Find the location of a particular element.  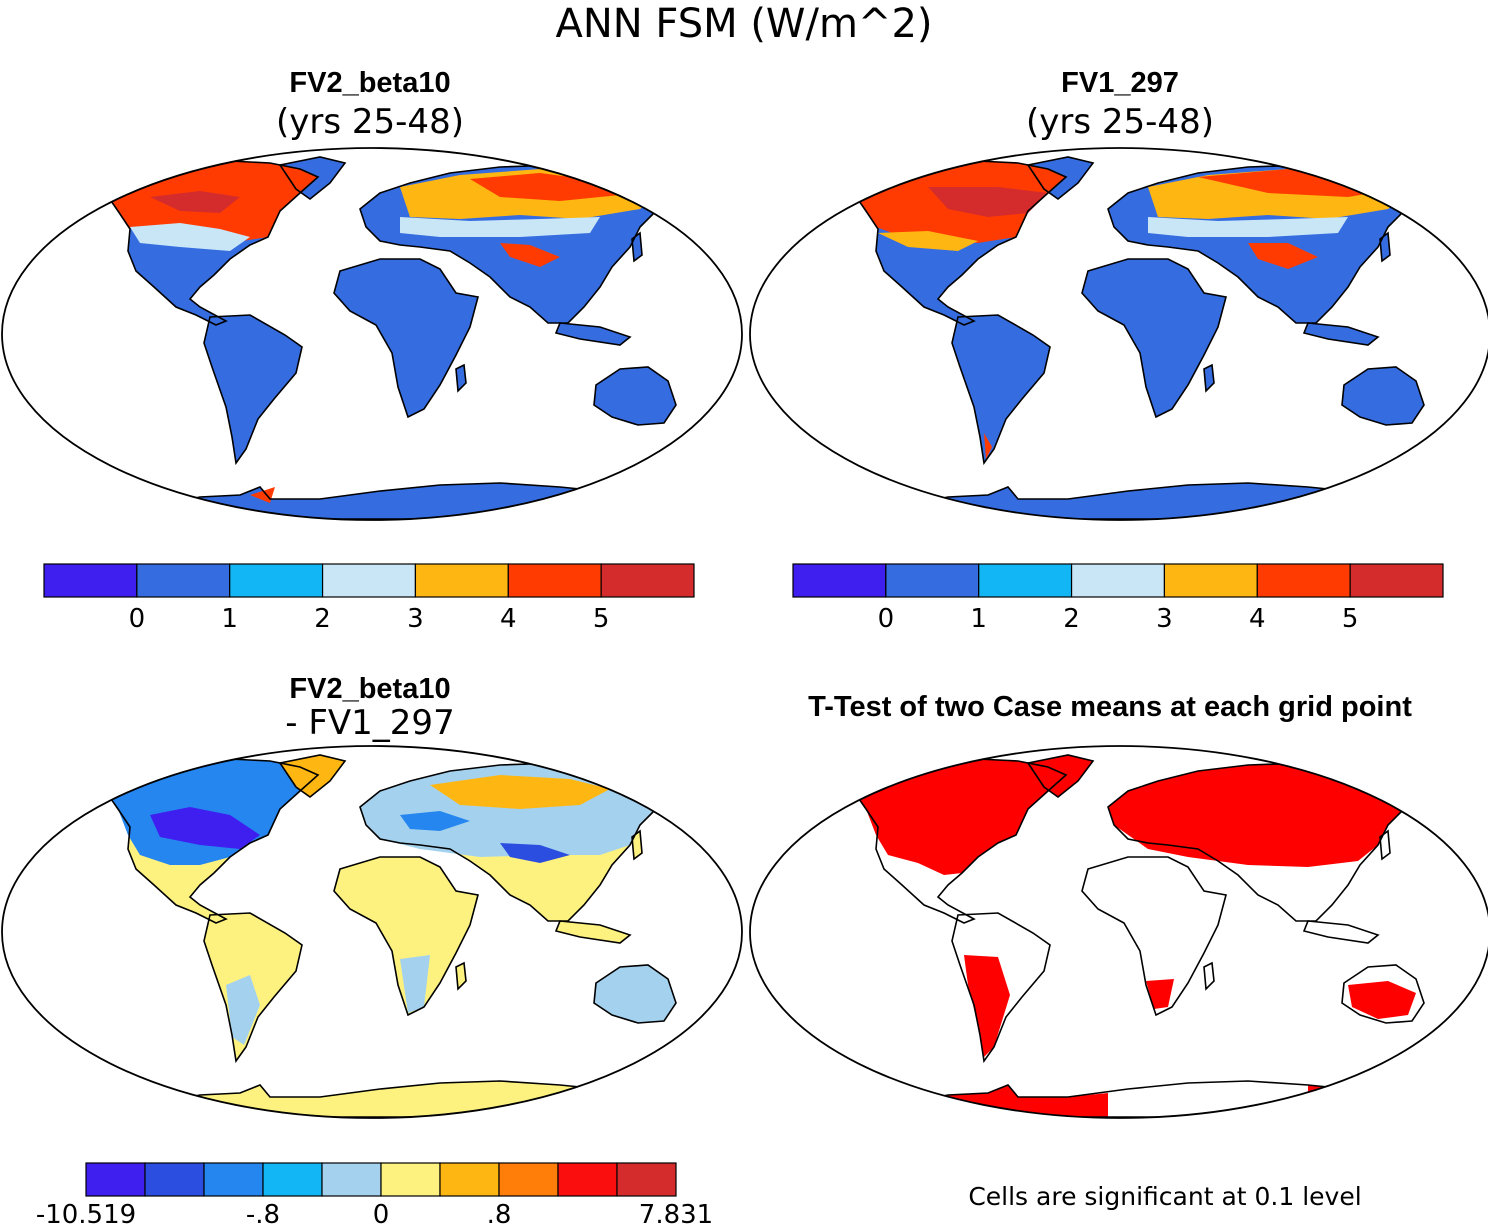

af-cool is located at coordinates (415, 984).